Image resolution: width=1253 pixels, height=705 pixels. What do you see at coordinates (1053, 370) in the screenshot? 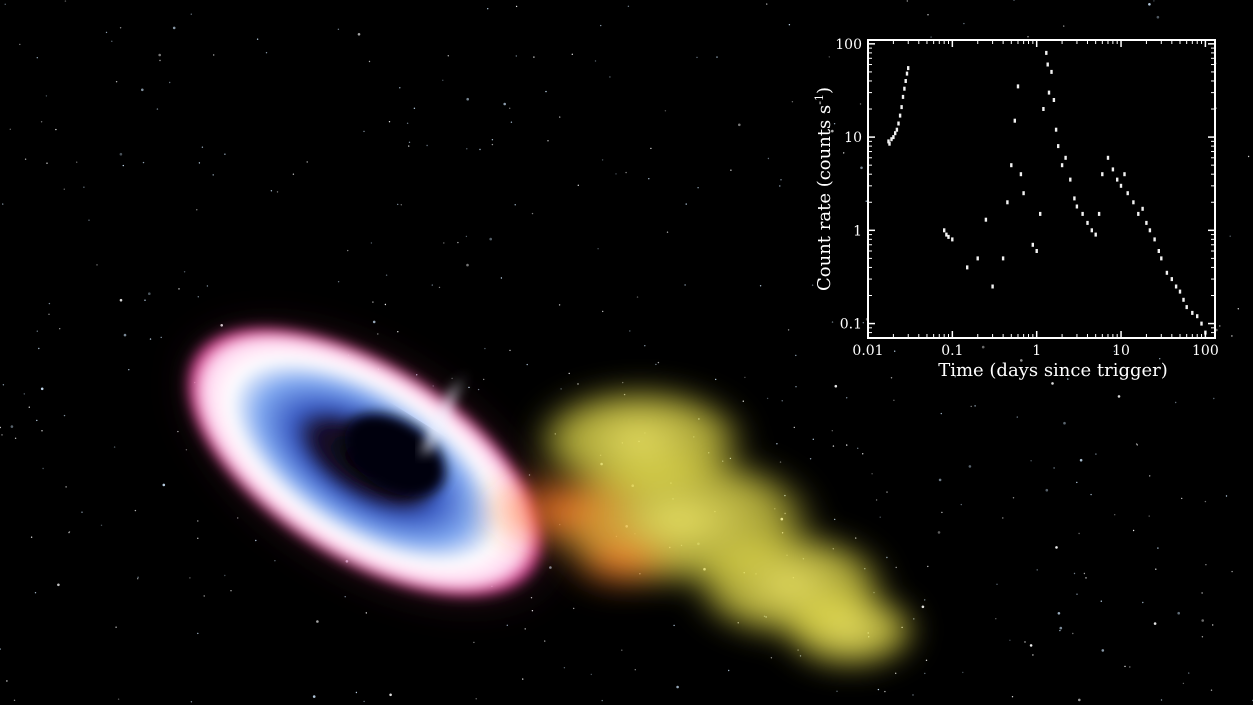
I see `x-axis-title: Time (days since trigger)` at bounding box center [1053, 370].